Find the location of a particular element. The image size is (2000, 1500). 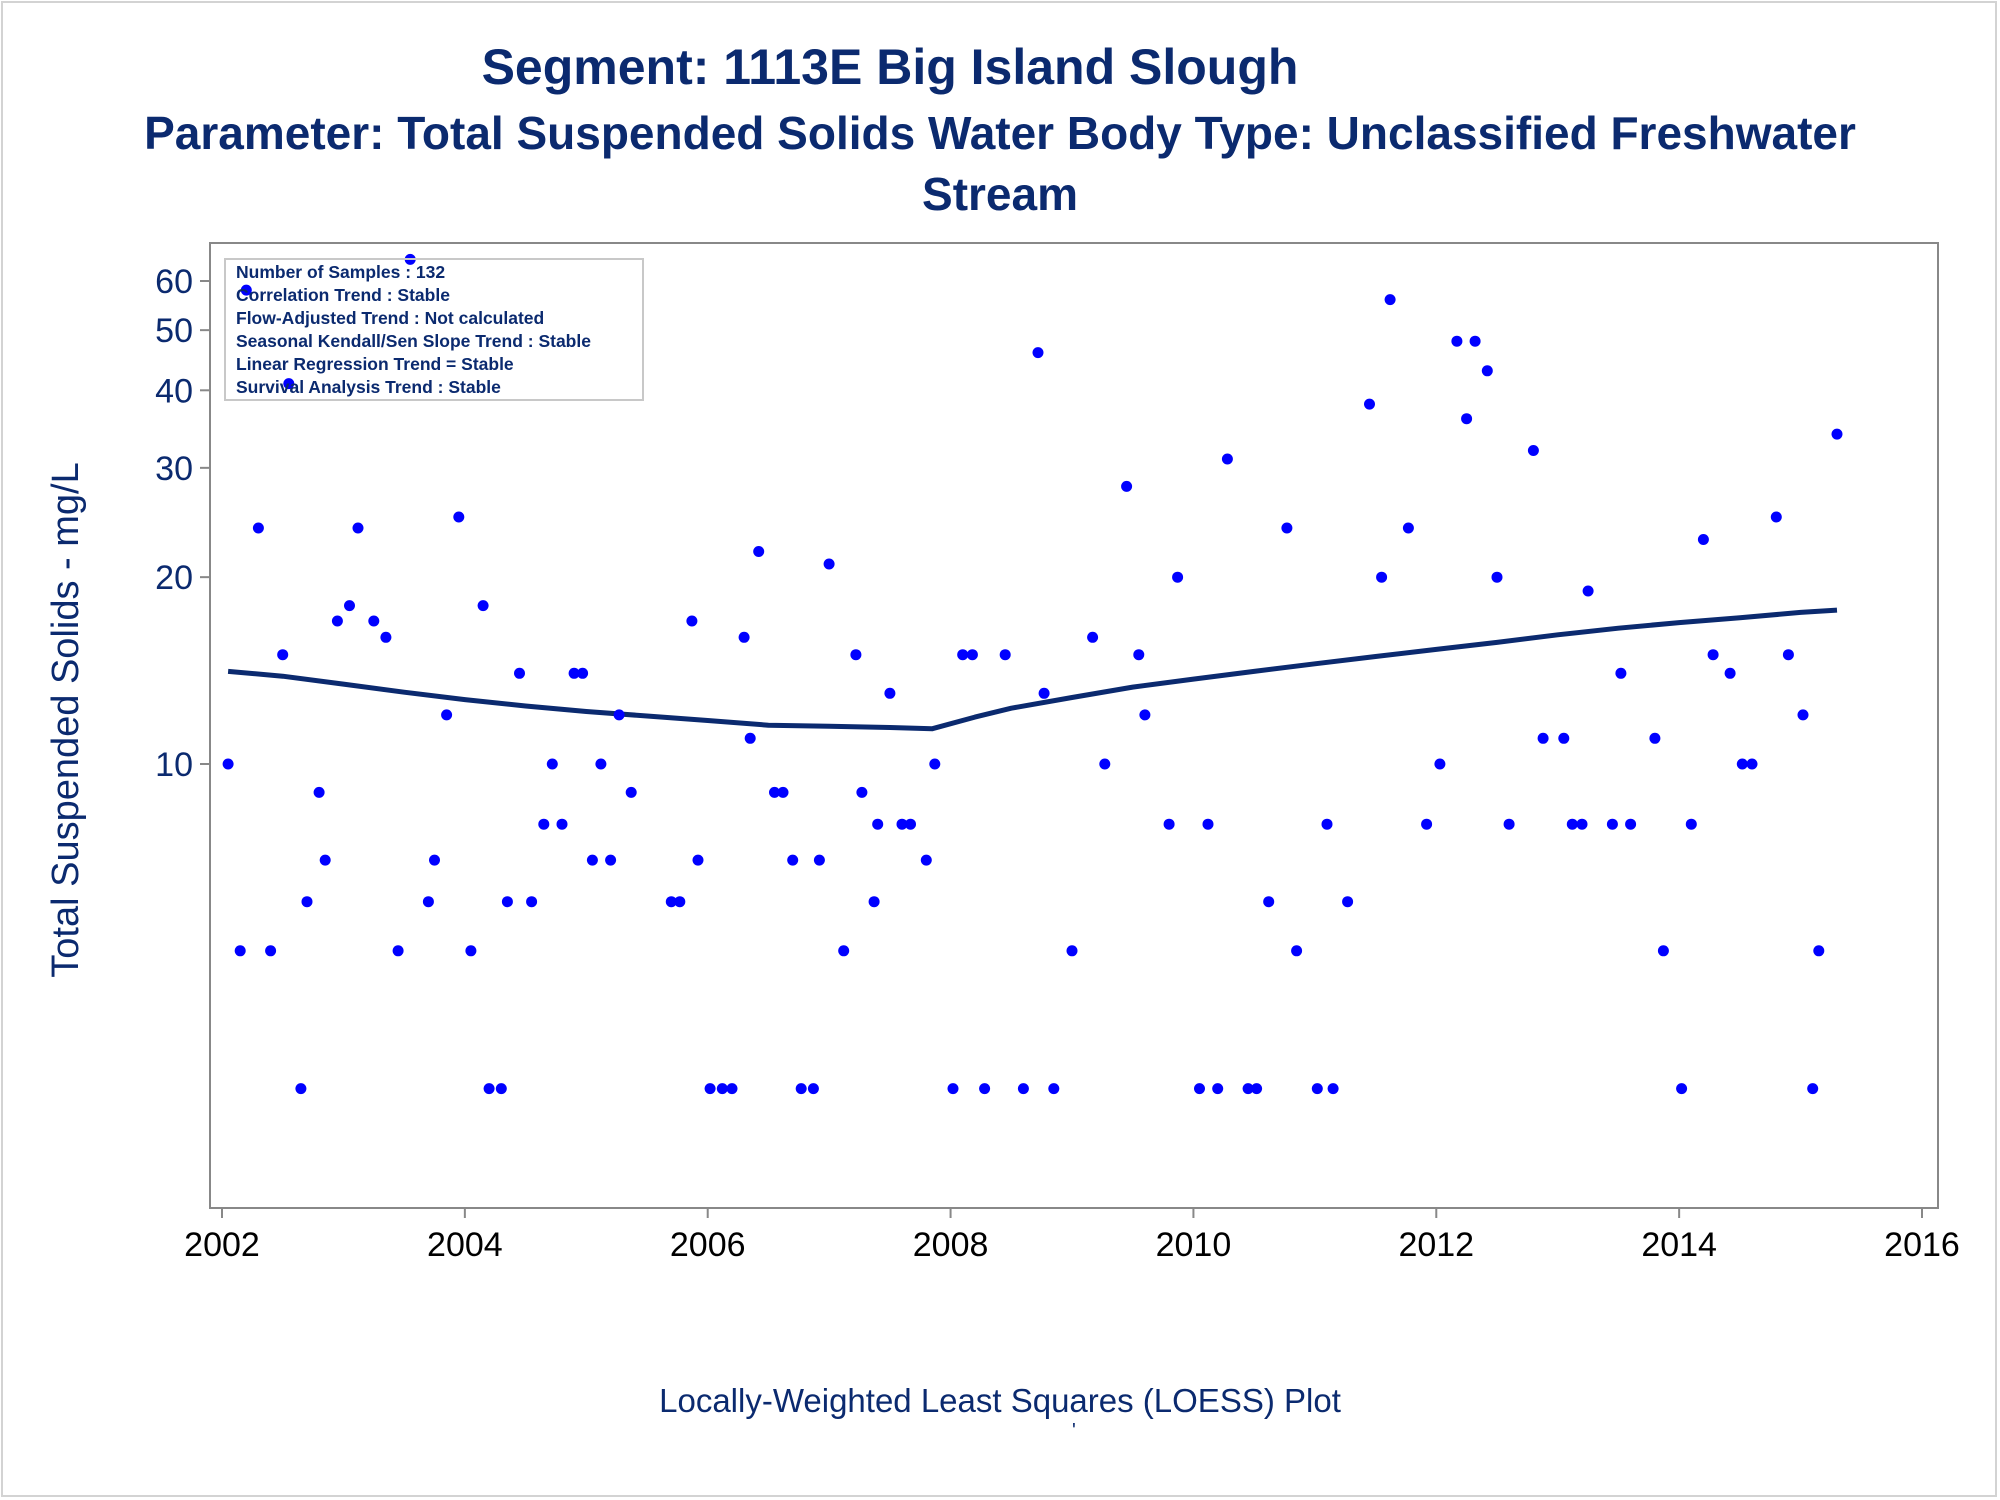

y-tick-label: 60 is located at coordinates (174, 282).